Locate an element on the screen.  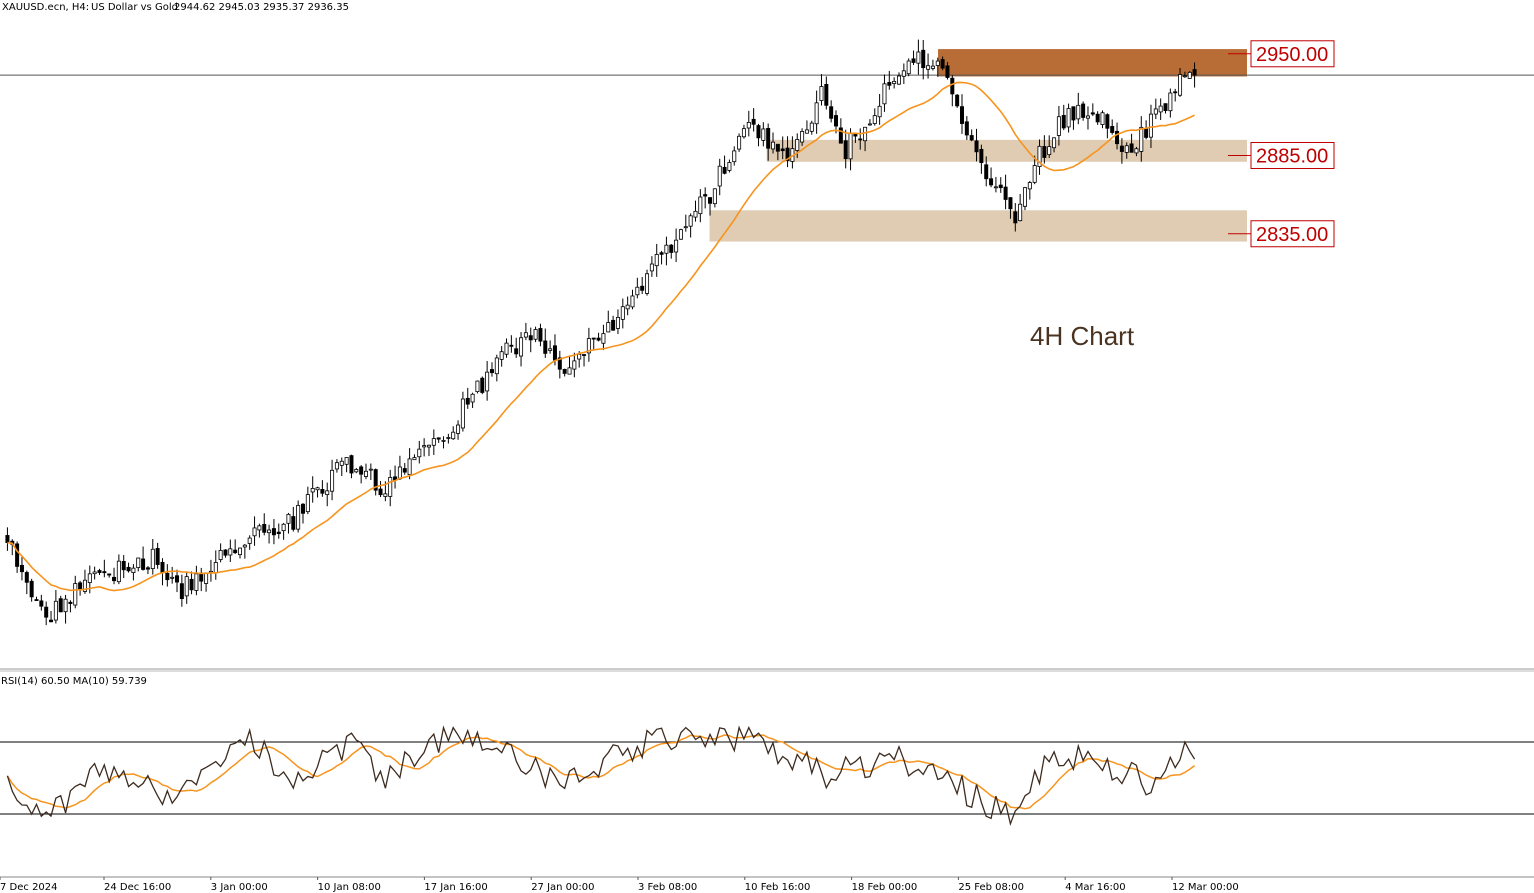
x-tick-label: 12 Mar 00:00 is located at coordinates (1205, 887).